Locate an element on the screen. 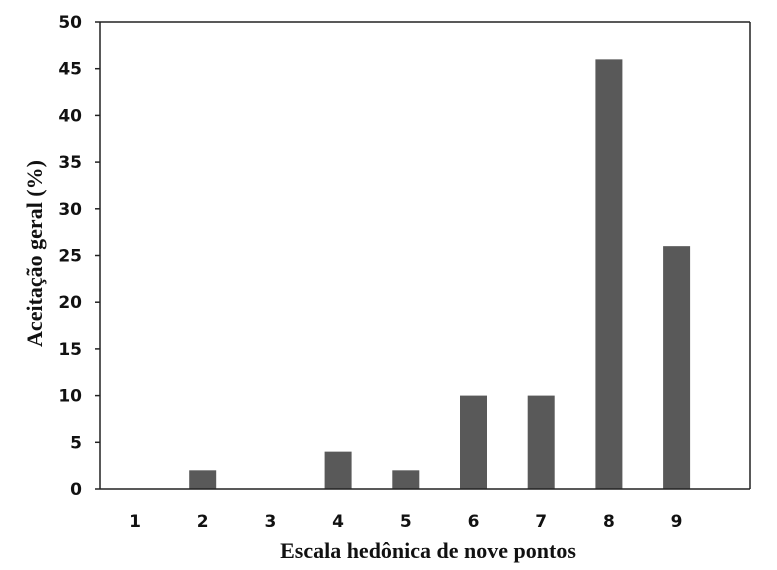 This screenshot has width=777, height=570. y-axis-title: Aceitação geral (%) is located at coordinates (34, 253).